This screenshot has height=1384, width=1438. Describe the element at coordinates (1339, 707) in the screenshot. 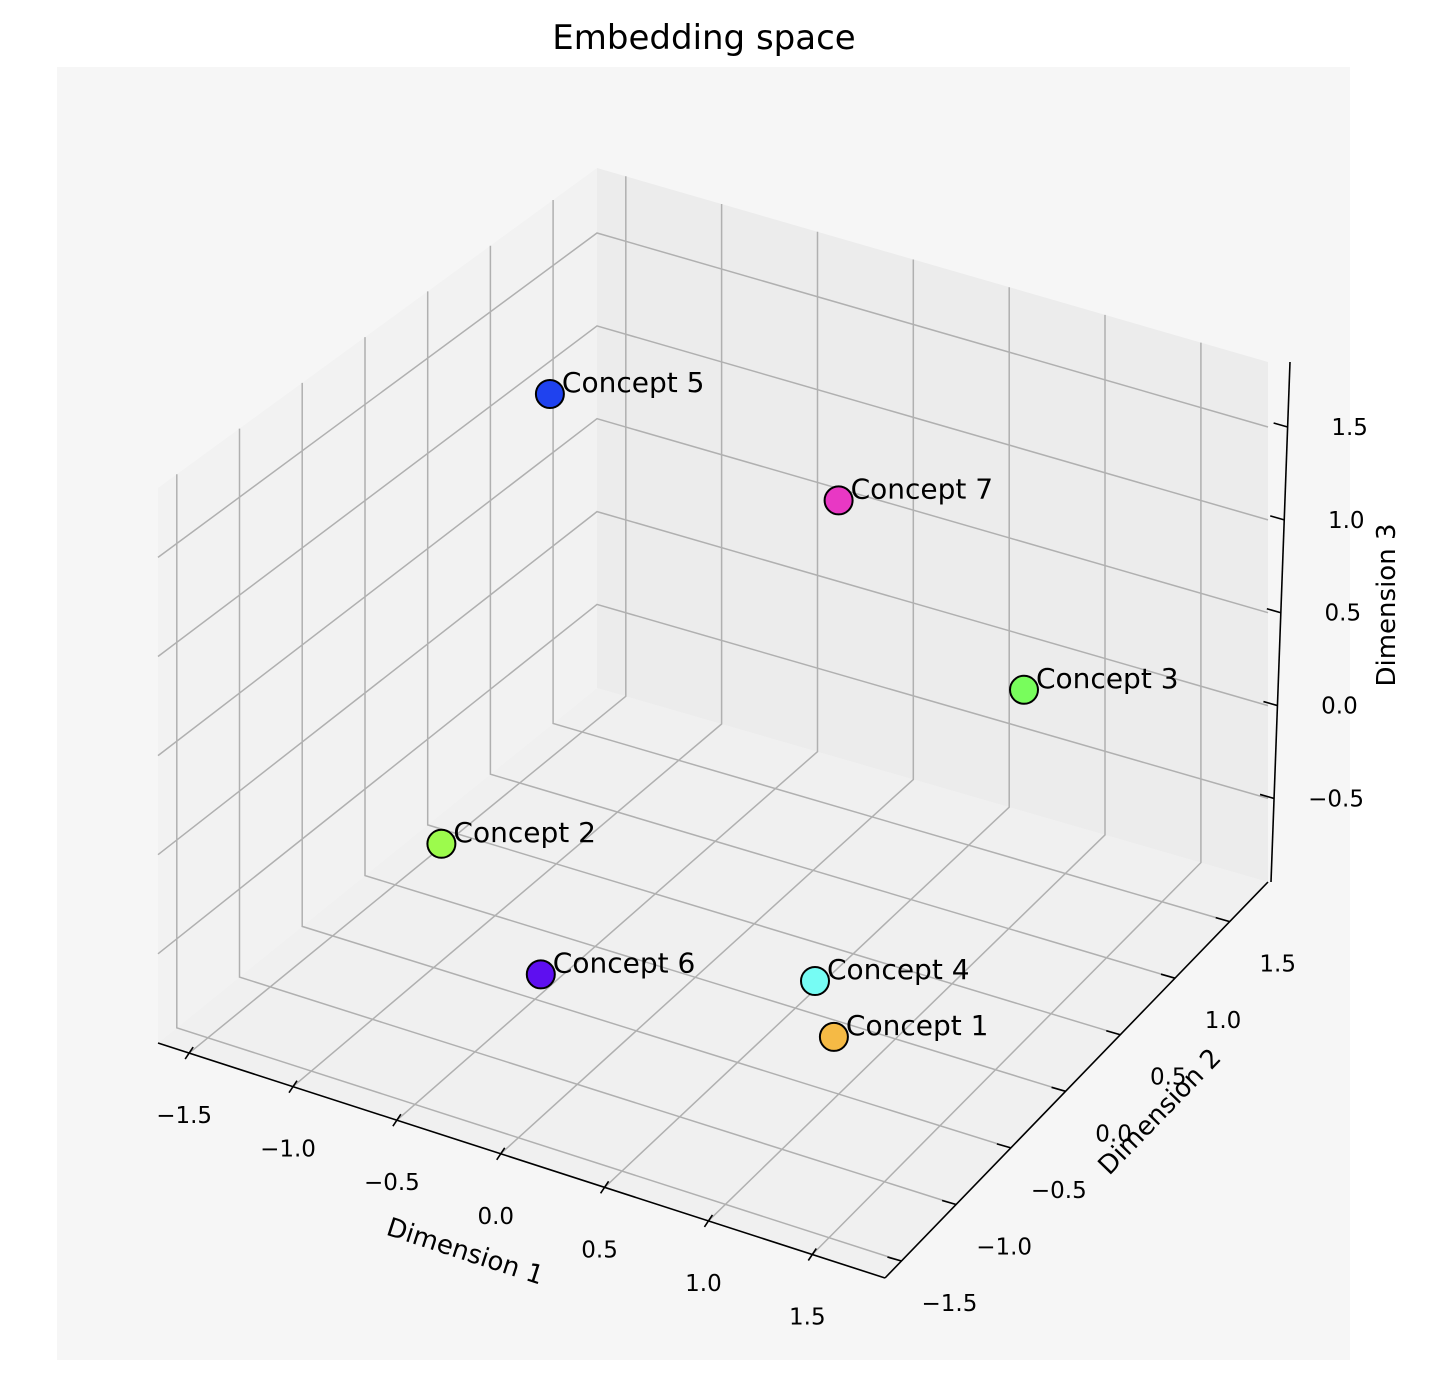

I see `z-tick-label: 0.0` at that location.